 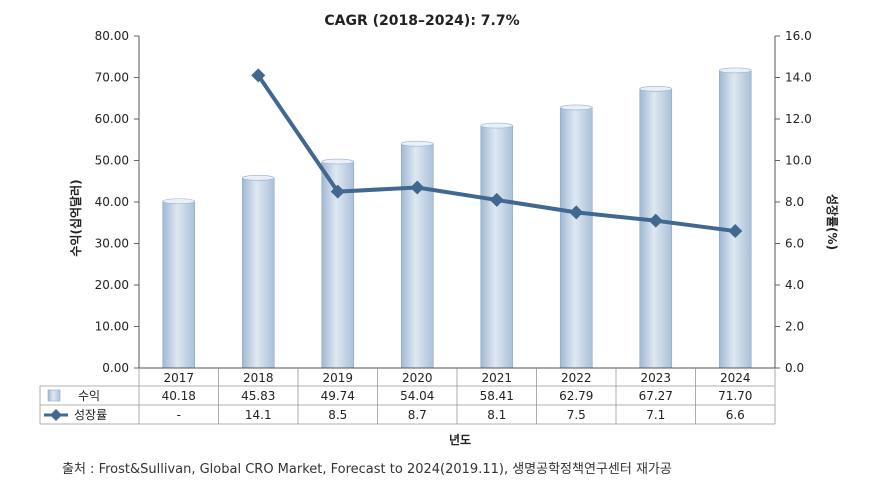 I want to click on table-cell-growth: 8.7, so click(x=417, y=415).